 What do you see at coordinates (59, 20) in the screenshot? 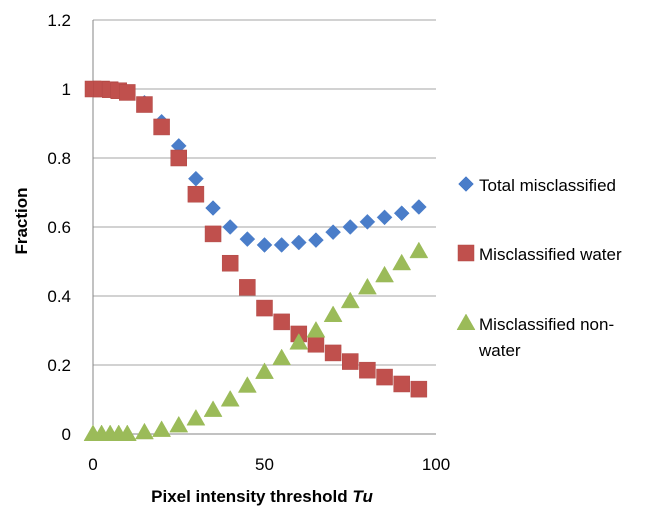
I see `y-tick-label: 1.2` at bounding box center [59, 20].